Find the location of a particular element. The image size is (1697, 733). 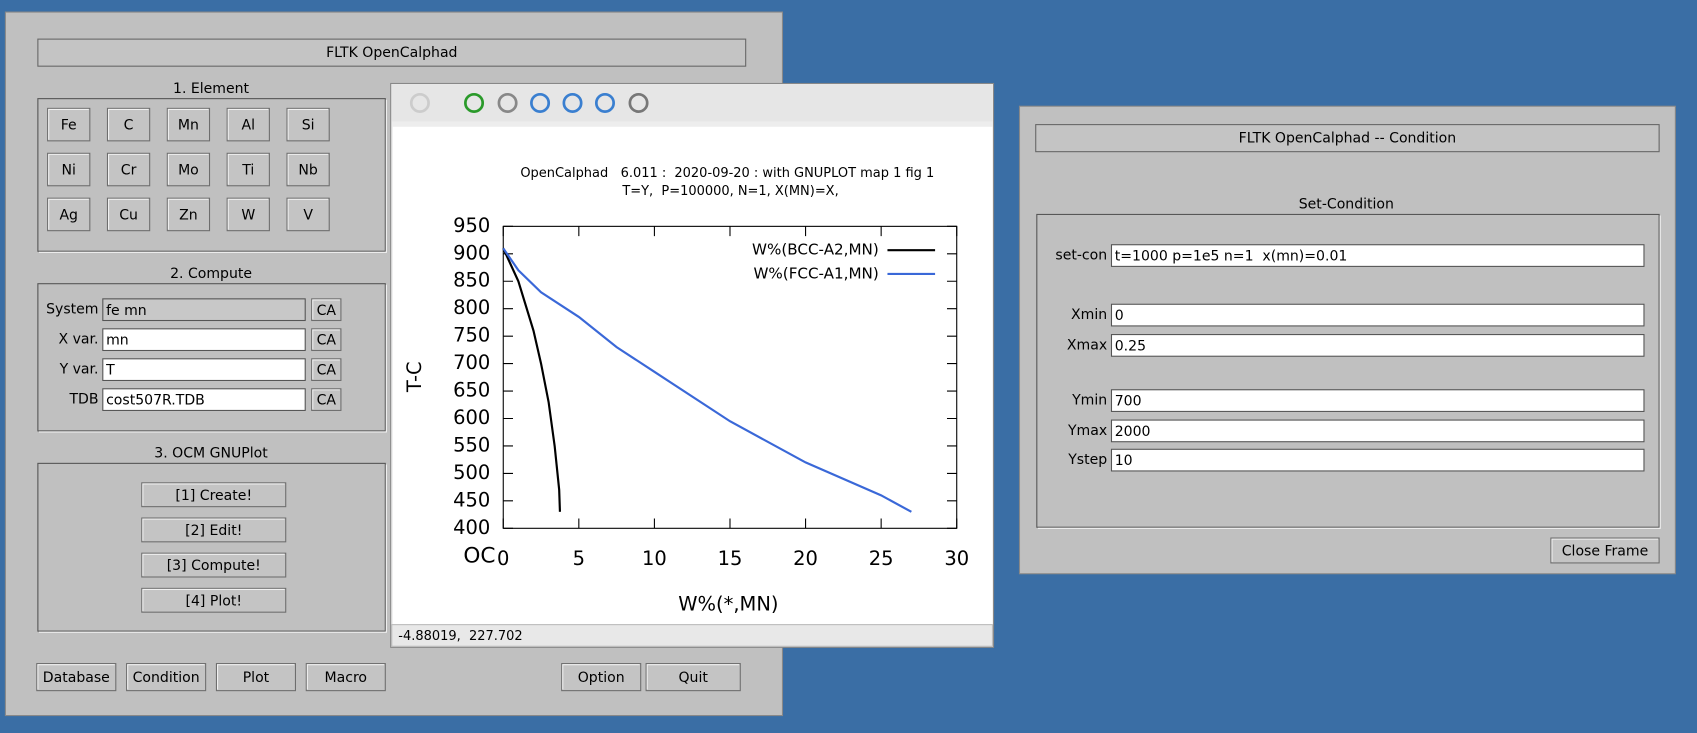

close-button is located at coordinates (1605, 550).